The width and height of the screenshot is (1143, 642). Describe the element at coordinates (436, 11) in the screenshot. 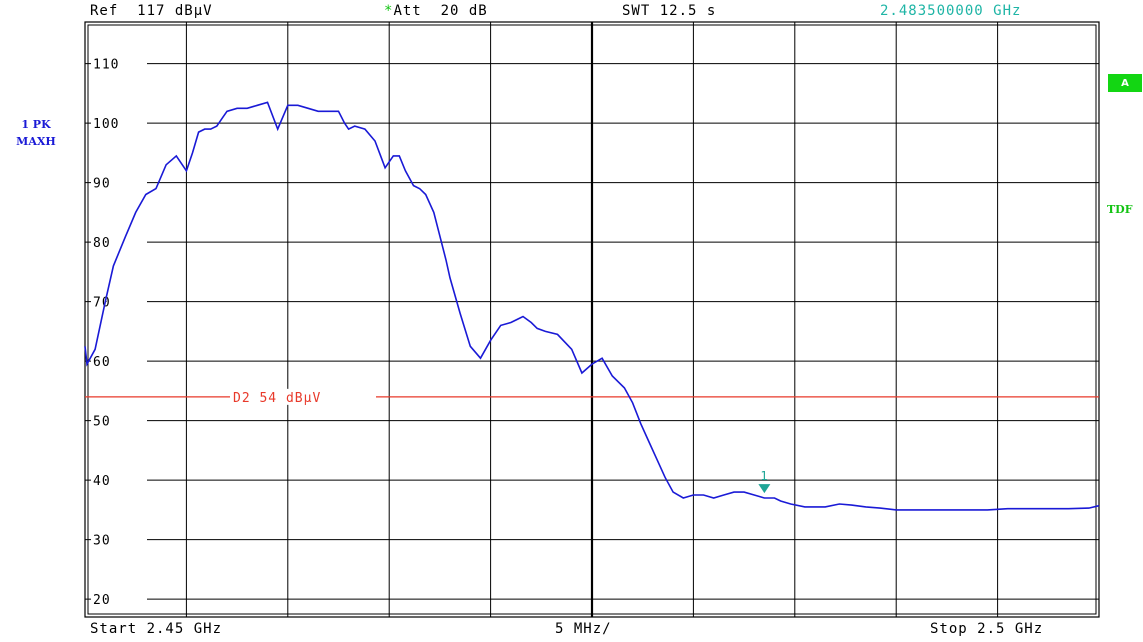

I see `attenuation-label: *Att 20 dB` at that location.